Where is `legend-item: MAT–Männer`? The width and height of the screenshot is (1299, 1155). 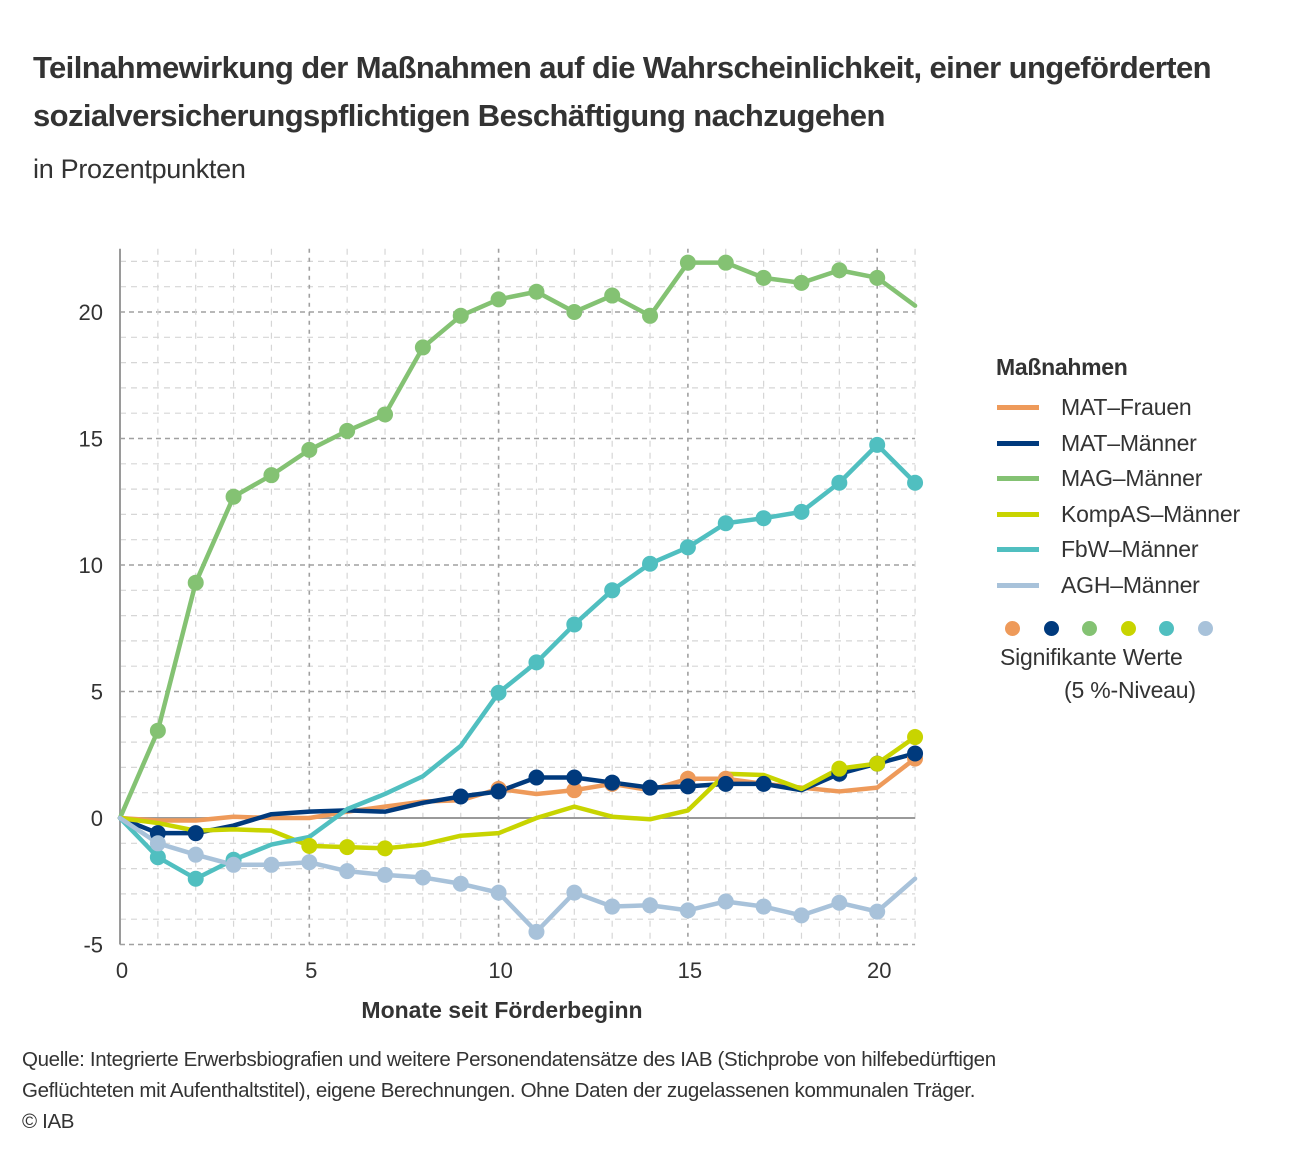
legend-item: MAT–Männer is located at coordinates (1146, 444).